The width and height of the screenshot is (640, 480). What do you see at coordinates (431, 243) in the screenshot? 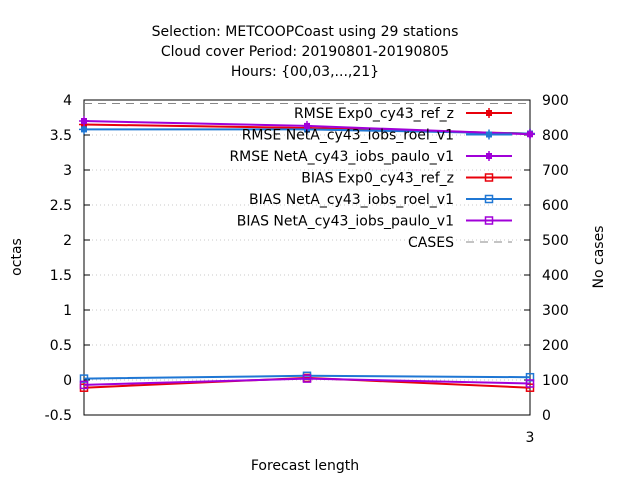
I see `legend-label: CASES` at bounding box center [431, 243].